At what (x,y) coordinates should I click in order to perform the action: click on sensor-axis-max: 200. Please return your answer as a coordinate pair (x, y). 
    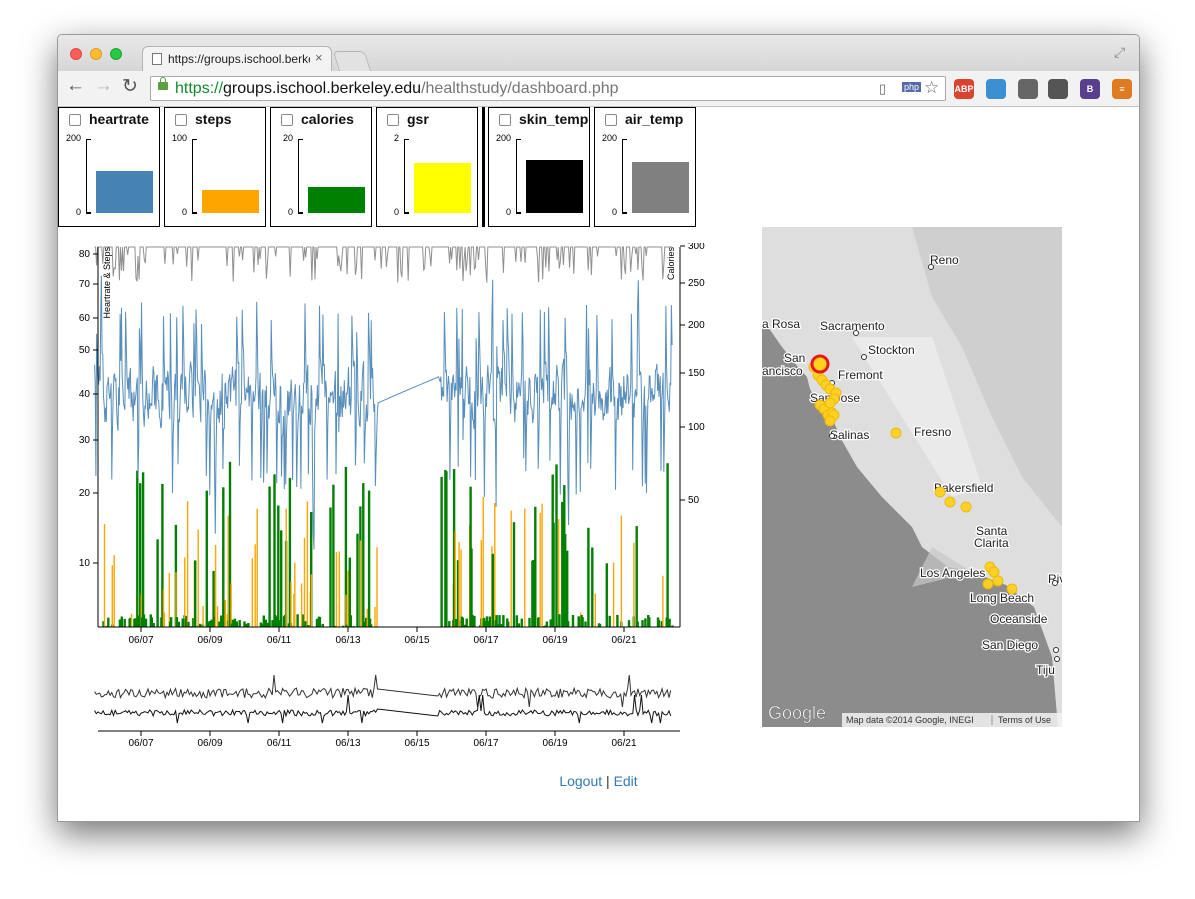
    Looking at the image, I should click on (503, 138).